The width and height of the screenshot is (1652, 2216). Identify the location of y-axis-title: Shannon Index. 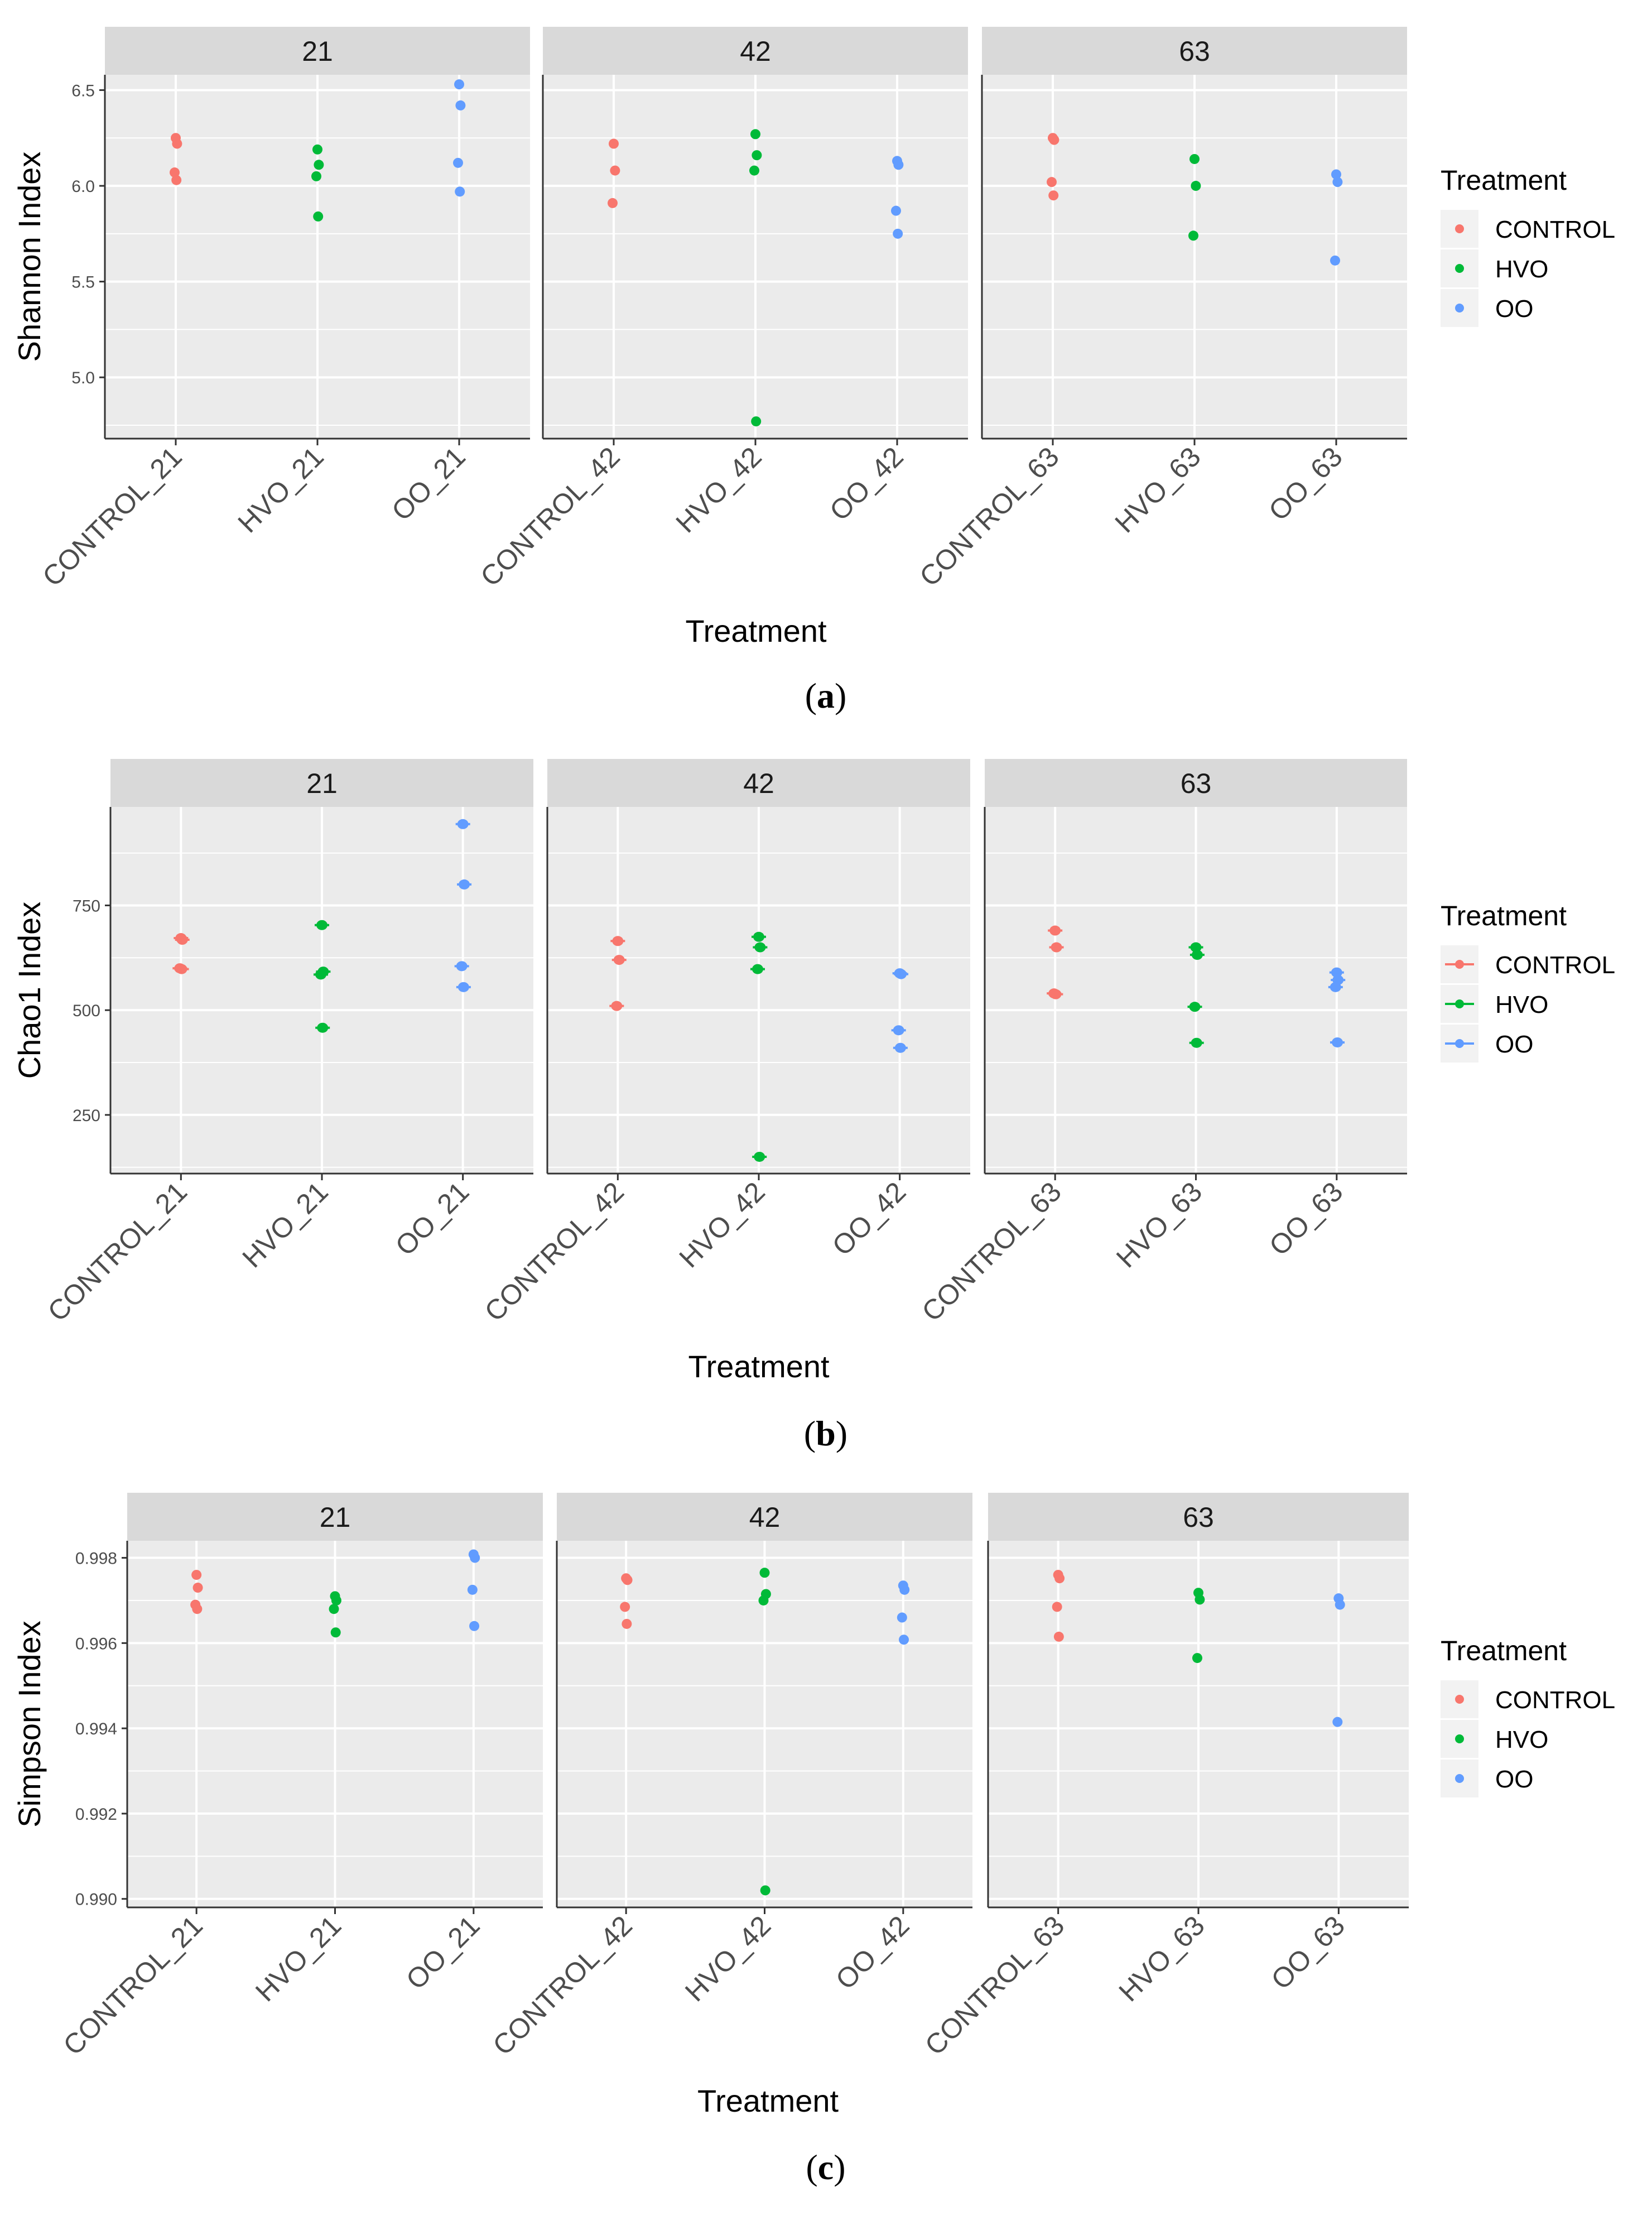
(29, 257).